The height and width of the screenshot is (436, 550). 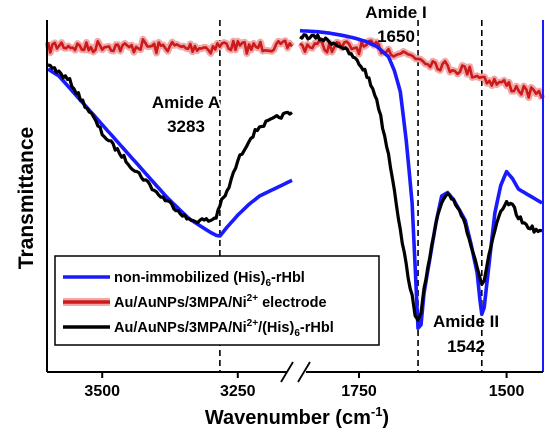 What do you see at coordinates (466, 346) in the screenshot?
I see `amide-ii-value: 1542` at bounding box center [466, 346].